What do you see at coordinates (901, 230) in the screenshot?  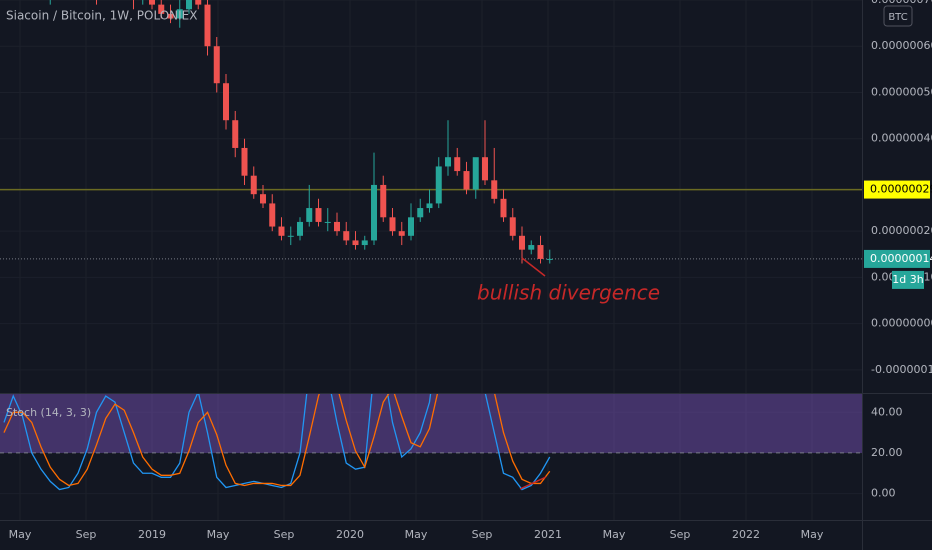 I see `y-tick-label: 0.00000020` at bounding box center [901, 230].